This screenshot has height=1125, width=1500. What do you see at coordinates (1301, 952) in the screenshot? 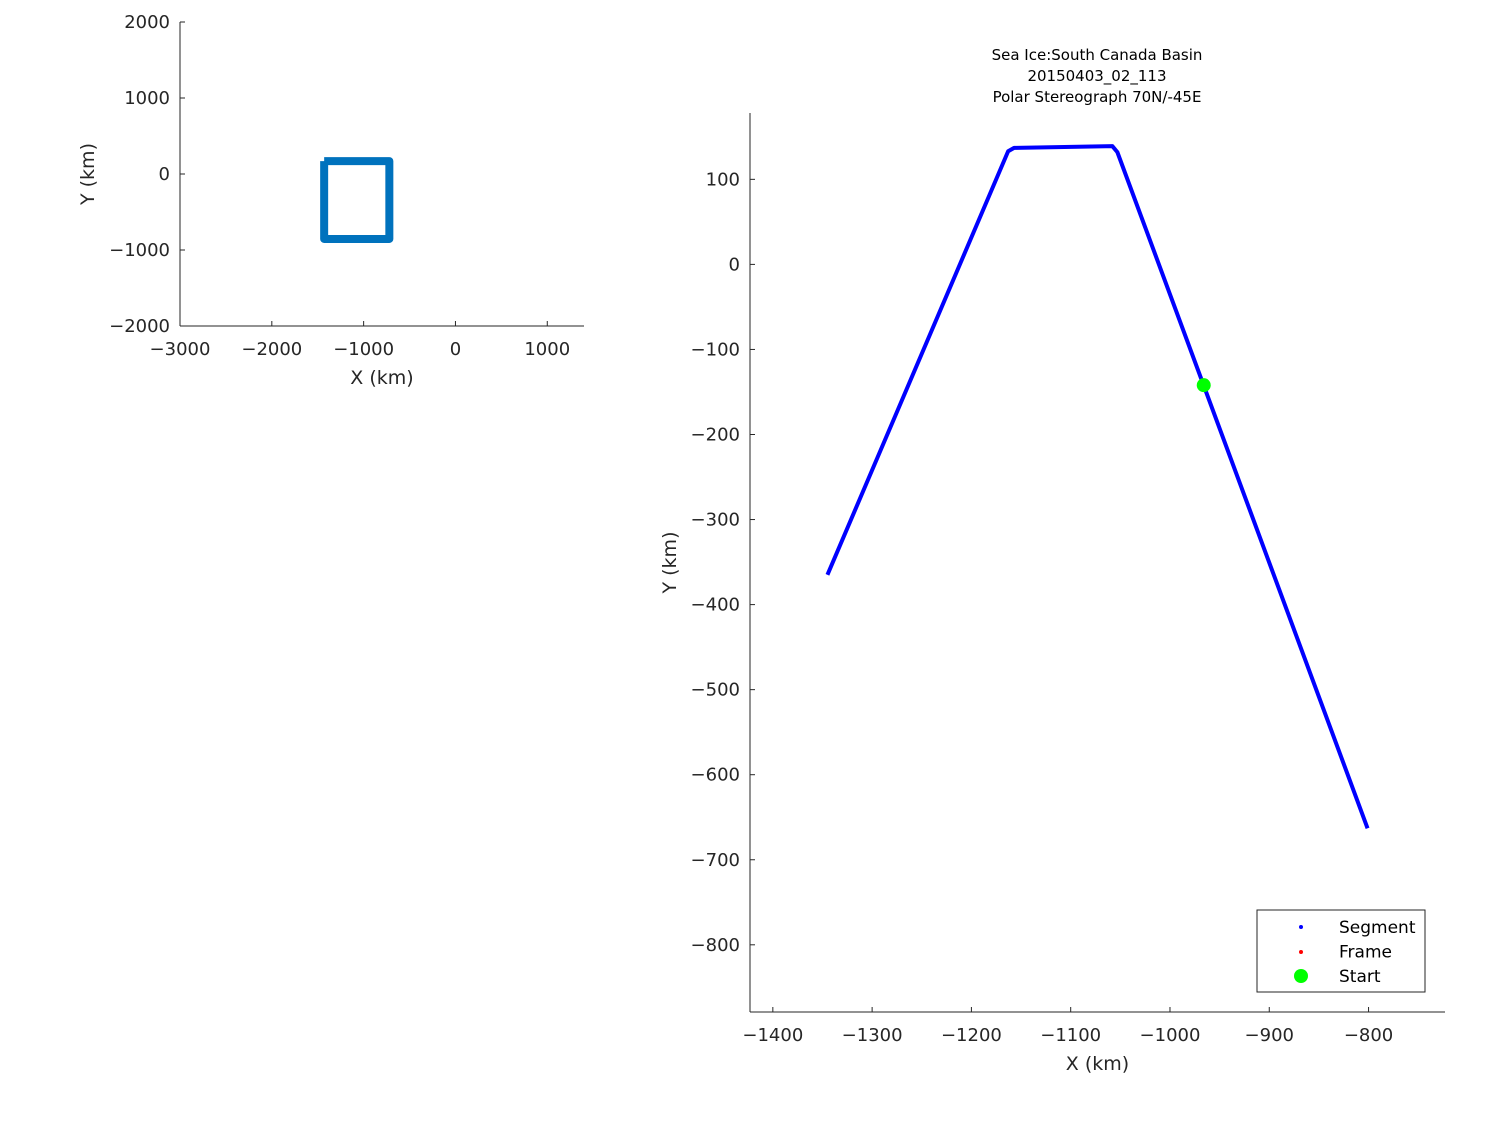
I see `legend-frame-marker` at bounding box center [1301, 952].